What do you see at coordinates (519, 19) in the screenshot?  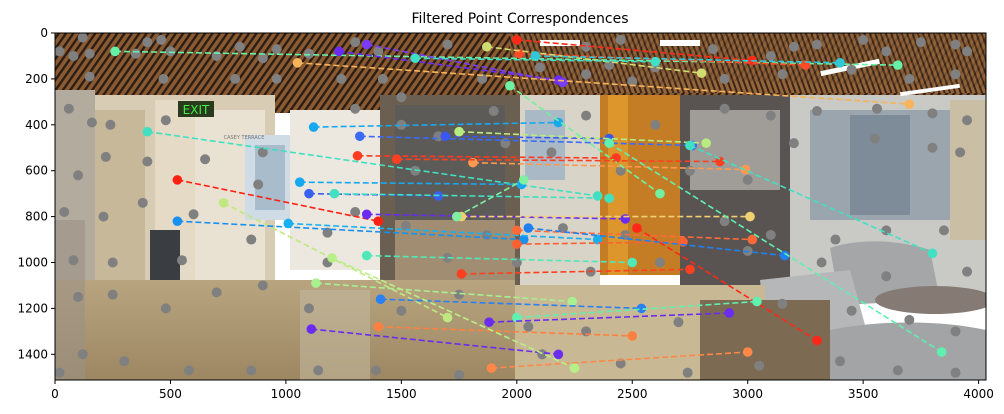 I see `chart-title: Filtered Point Correspondences` at bounding box center [519, 19].